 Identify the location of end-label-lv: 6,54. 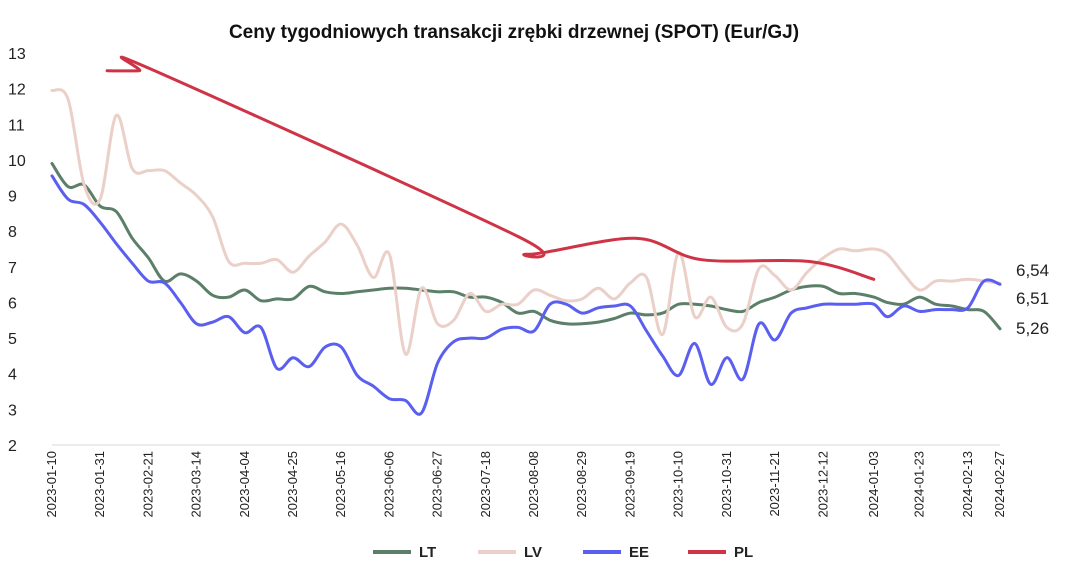
(1032, 270).